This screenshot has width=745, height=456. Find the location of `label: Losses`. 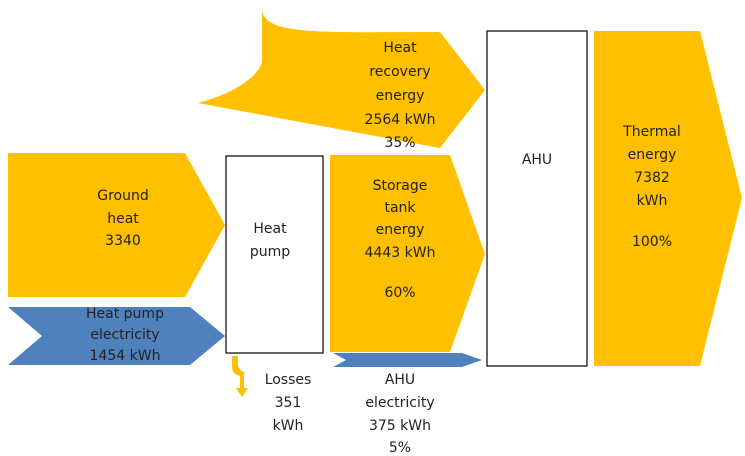

label: Losses is located at coordinates (288, 380).